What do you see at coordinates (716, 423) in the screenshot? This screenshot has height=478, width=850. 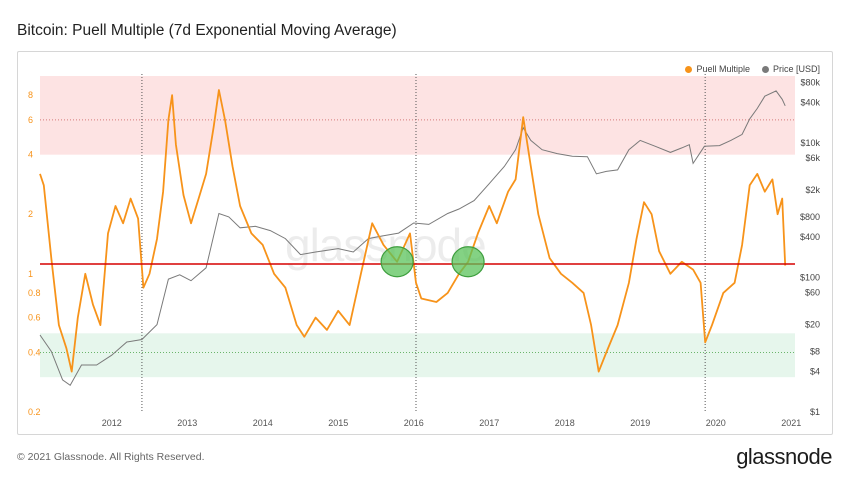 I see `x-tick-label: 2020` at bounding box center [716, 423].